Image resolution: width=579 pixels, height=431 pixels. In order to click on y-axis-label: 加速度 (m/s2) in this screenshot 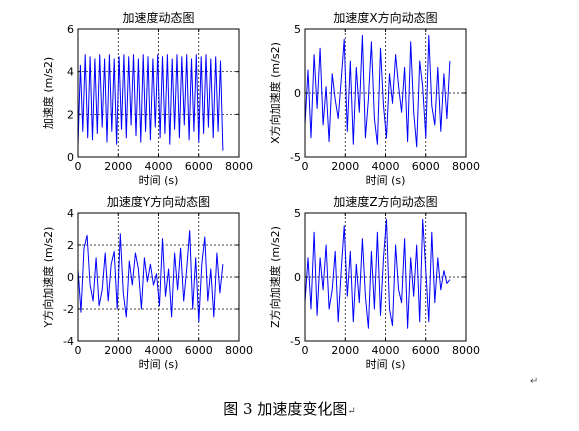, I will do `click(48, 93)`.